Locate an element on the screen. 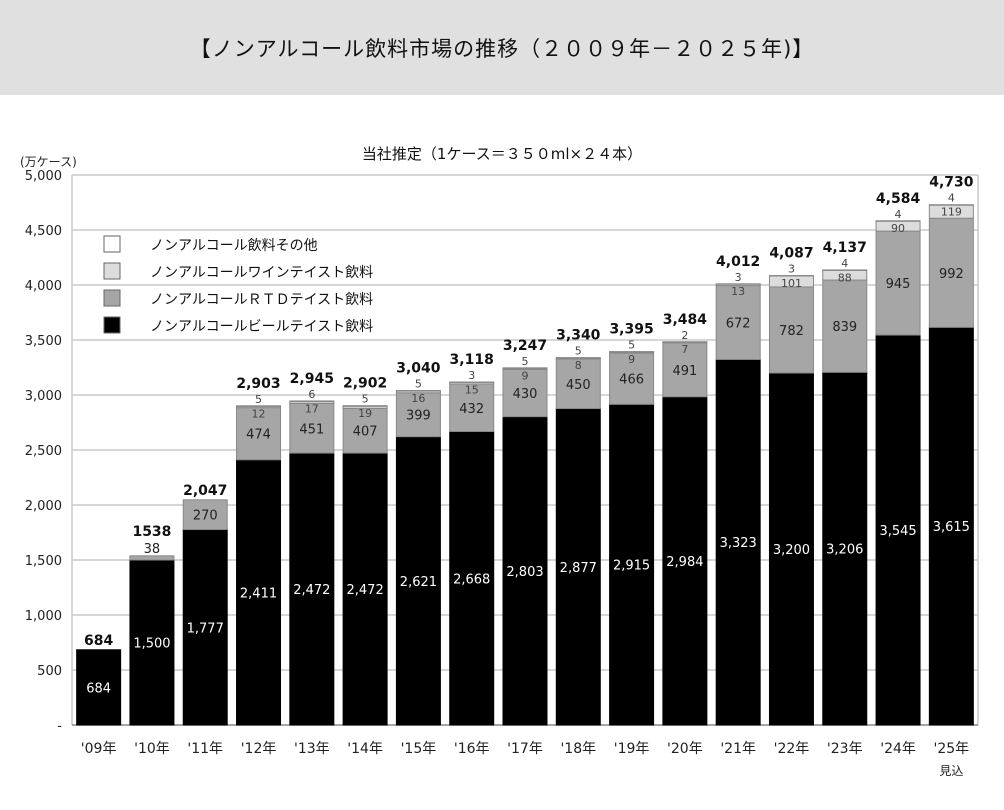  y-tick-label: 1,000 is located at coordinates (43, 616).